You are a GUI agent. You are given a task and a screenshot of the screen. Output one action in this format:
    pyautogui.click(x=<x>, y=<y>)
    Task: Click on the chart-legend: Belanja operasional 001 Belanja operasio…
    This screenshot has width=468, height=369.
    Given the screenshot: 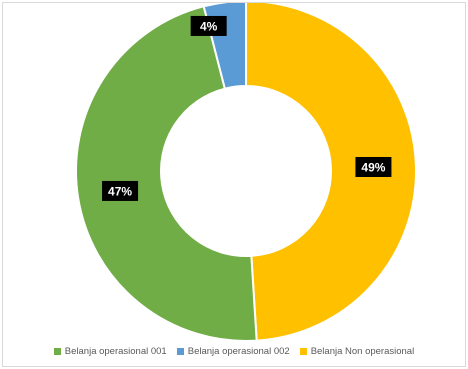 What is the action you would take?
    pyautogui.click(x=234, y=351)
    